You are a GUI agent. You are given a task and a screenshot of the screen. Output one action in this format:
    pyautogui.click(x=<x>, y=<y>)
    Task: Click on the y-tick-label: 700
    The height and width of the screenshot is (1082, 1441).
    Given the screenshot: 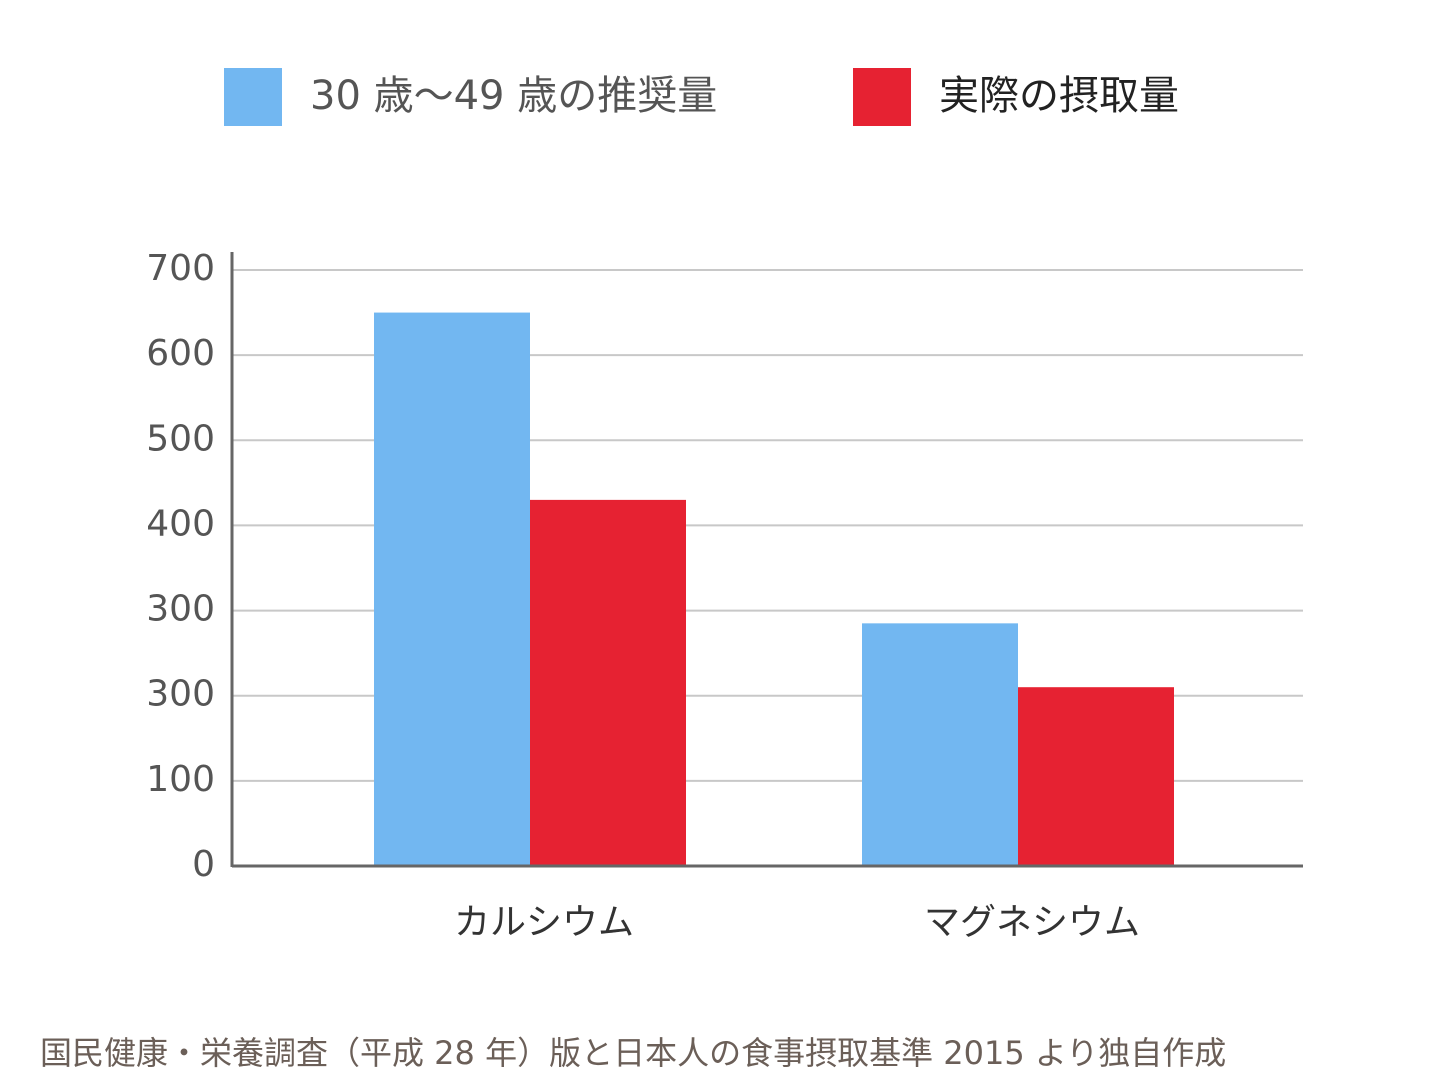 What is the action you would take?
    pyautogui.click(x=180, y=268)
    